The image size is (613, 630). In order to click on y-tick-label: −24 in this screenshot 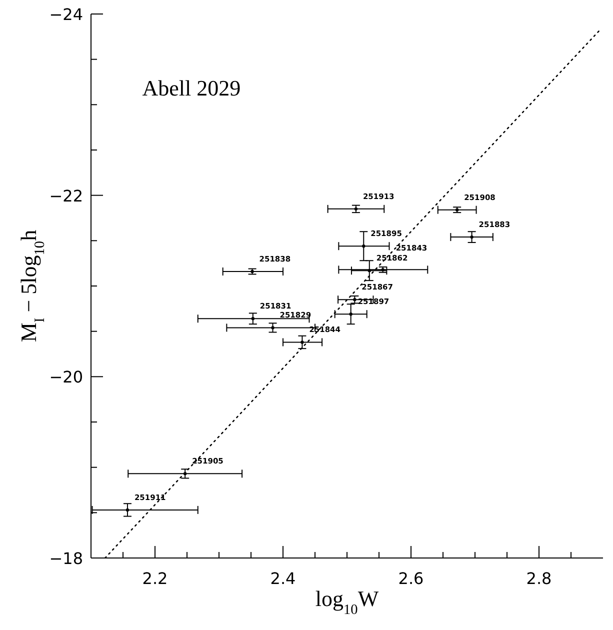, I will do `click(66, 14)`.